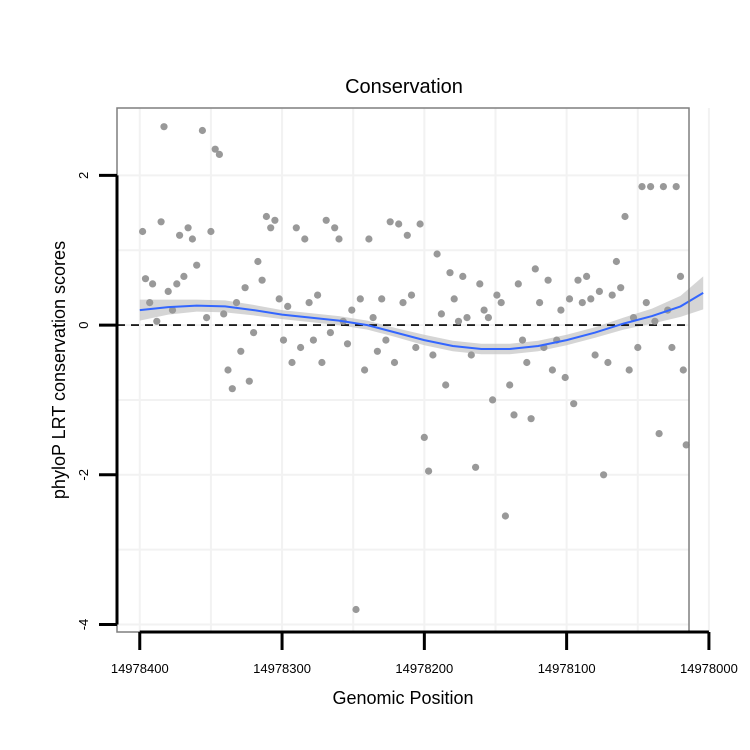 This screenshot has height=750, width=750. Describe the element at coordinates (282, 668) in the screenshot. I see `x-tick-label: 14978300` at that location.